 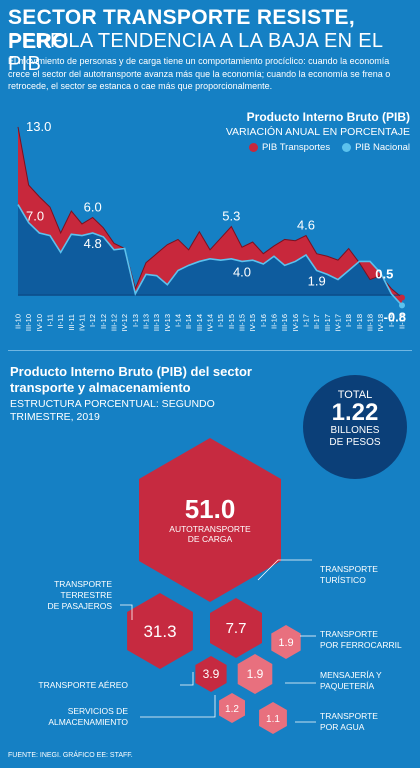 I want to click on total-value: 1.22, so click(x=355, y=412).